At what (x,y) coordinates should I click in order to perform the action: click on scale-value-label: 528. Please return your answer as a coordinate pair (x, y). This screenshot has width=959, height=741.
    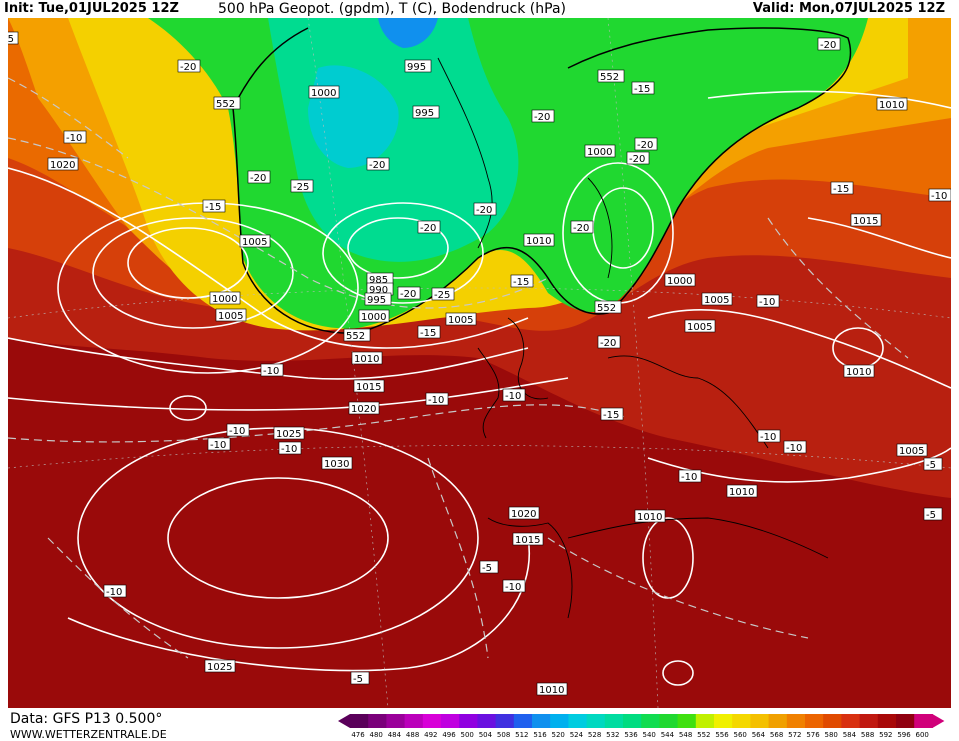
    Looking at the image, I should click on (594, 735).